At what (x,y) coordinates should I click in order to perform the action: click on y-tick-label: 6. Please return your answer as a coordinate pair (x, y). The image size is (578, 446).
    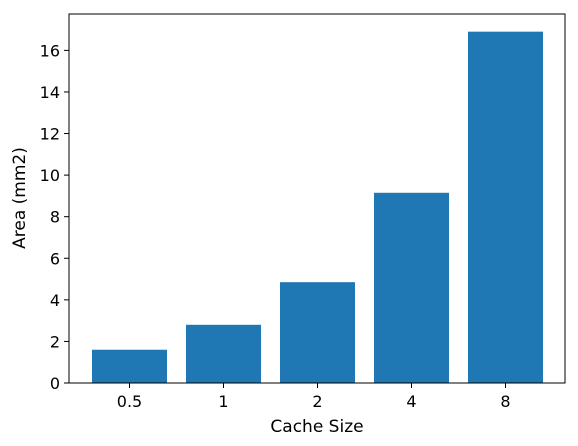
    Looking at the image, I should click on (55, 258).